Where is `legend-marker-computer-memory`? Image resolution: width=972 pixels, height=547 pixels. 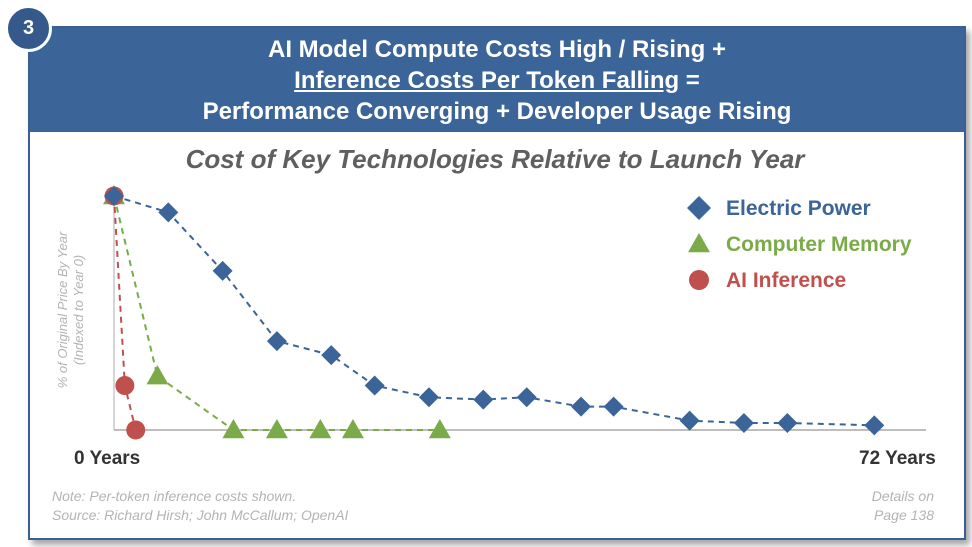
legend-marker-computer-memory is located at coordinates (699, 243).